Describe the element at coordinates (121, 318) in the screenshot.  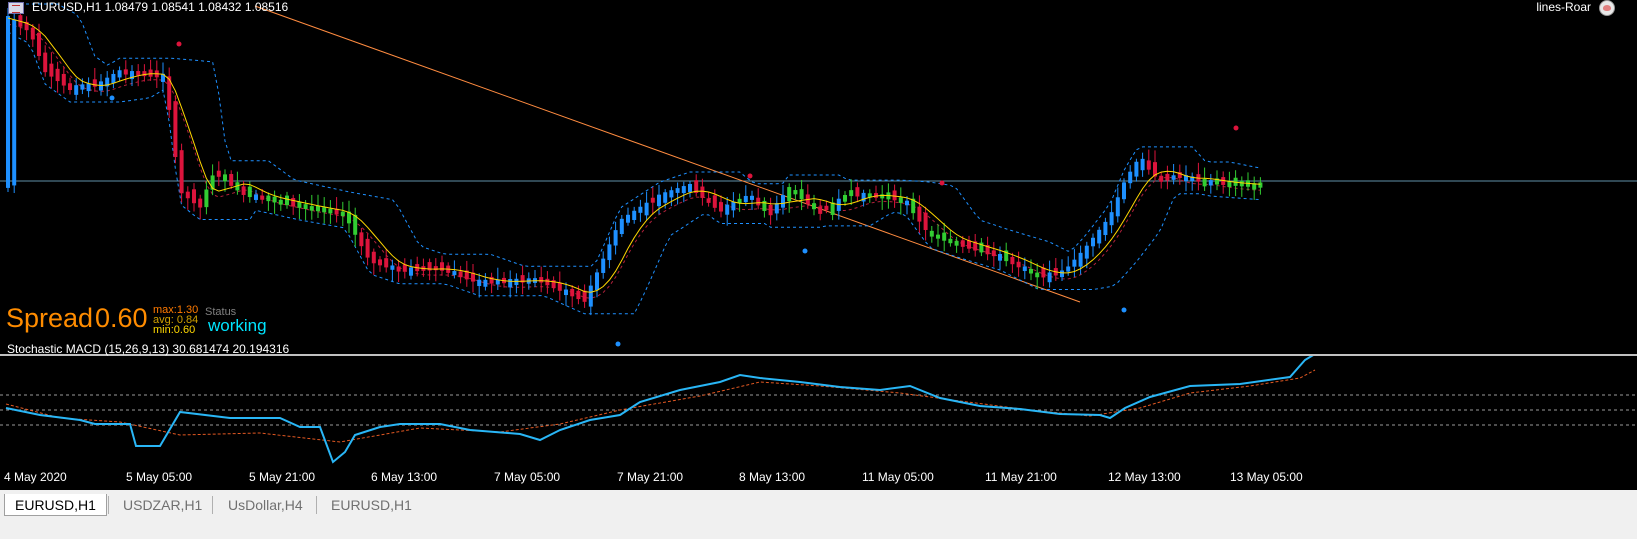
I see `spread-value: 0.60` at that location.